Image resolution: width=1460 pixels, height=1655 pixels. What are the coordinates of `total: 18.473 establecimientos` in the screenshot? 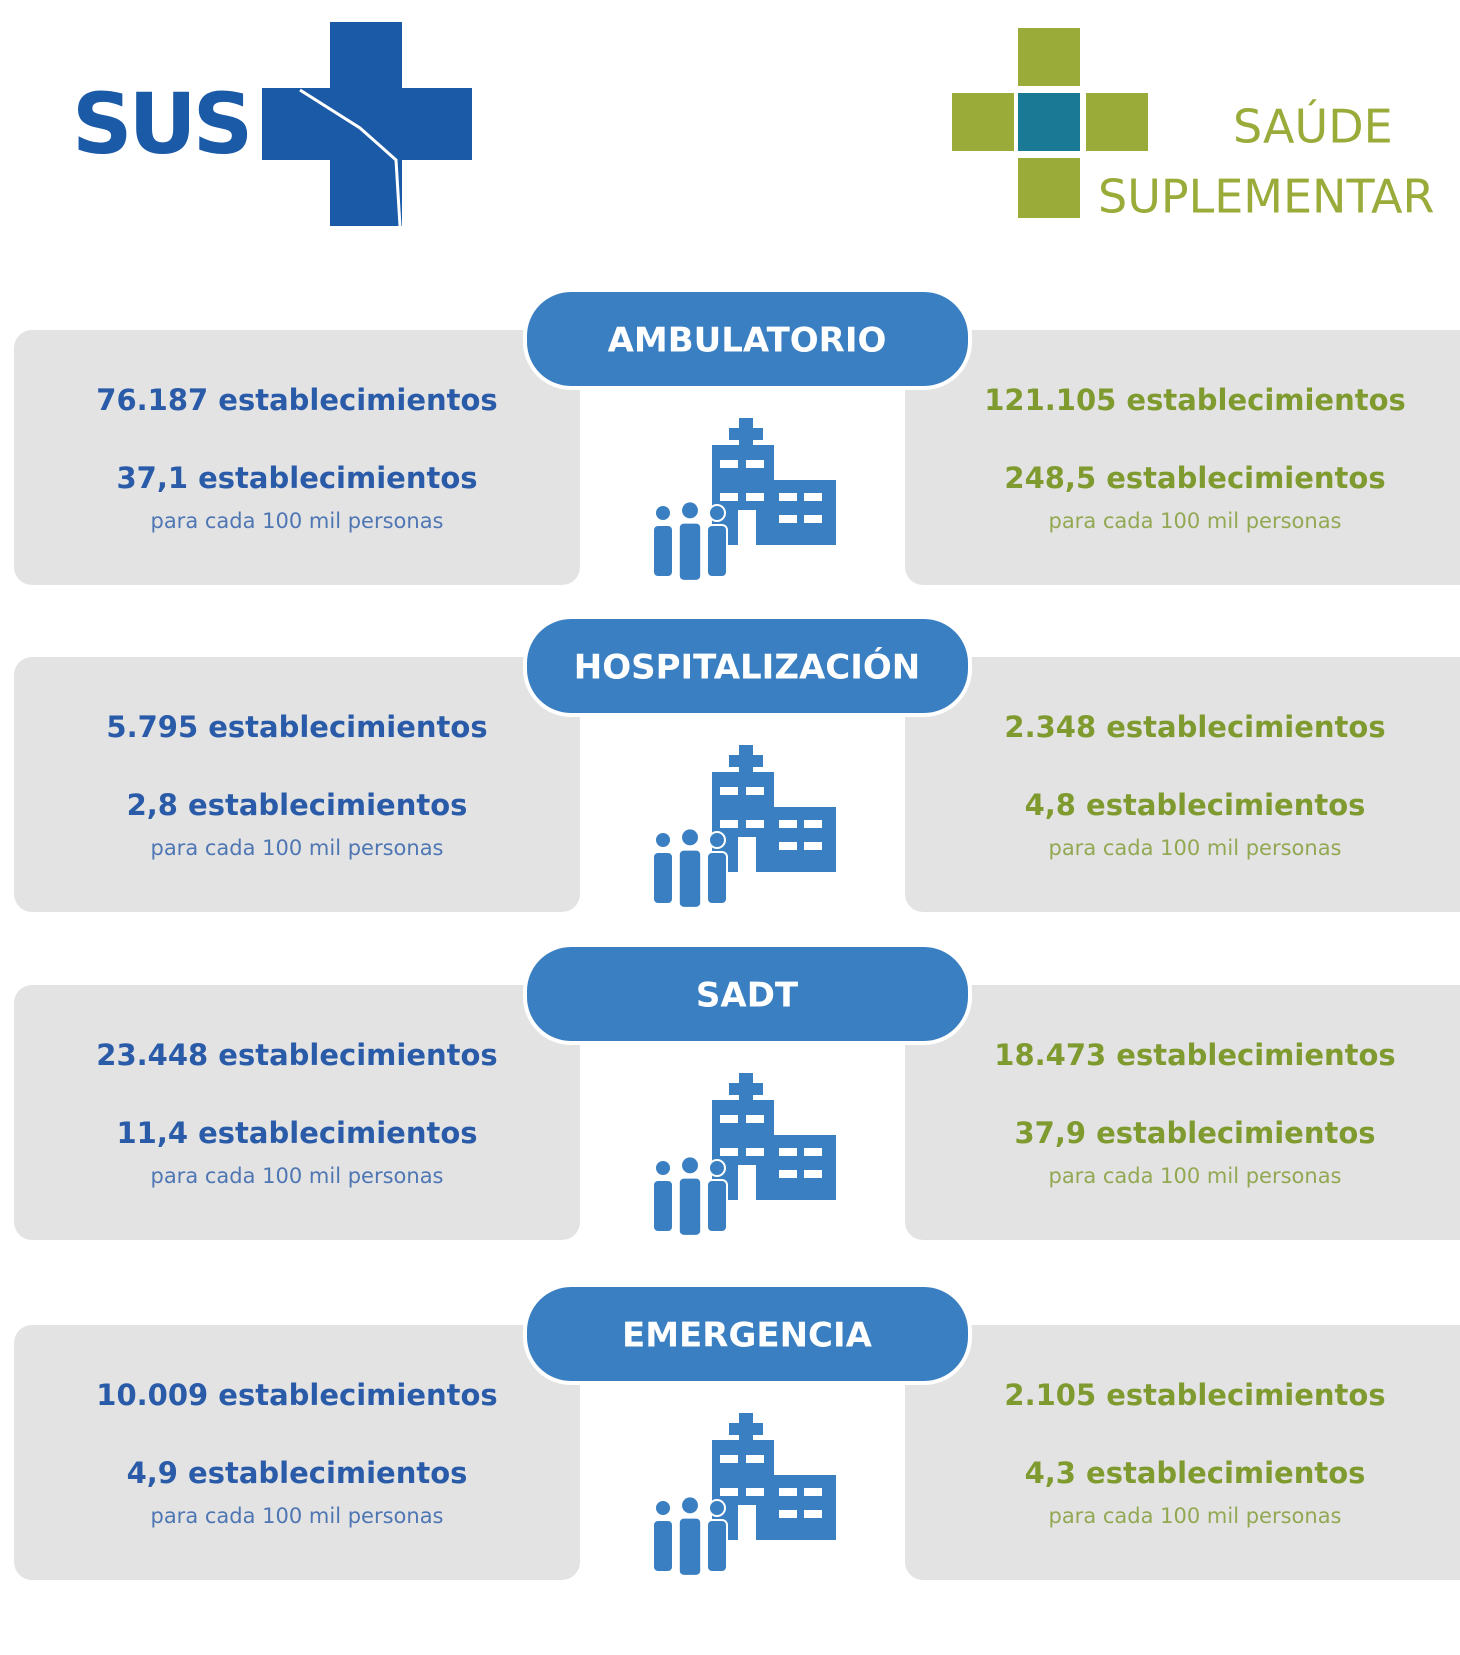 It's located at (1194, 1055).